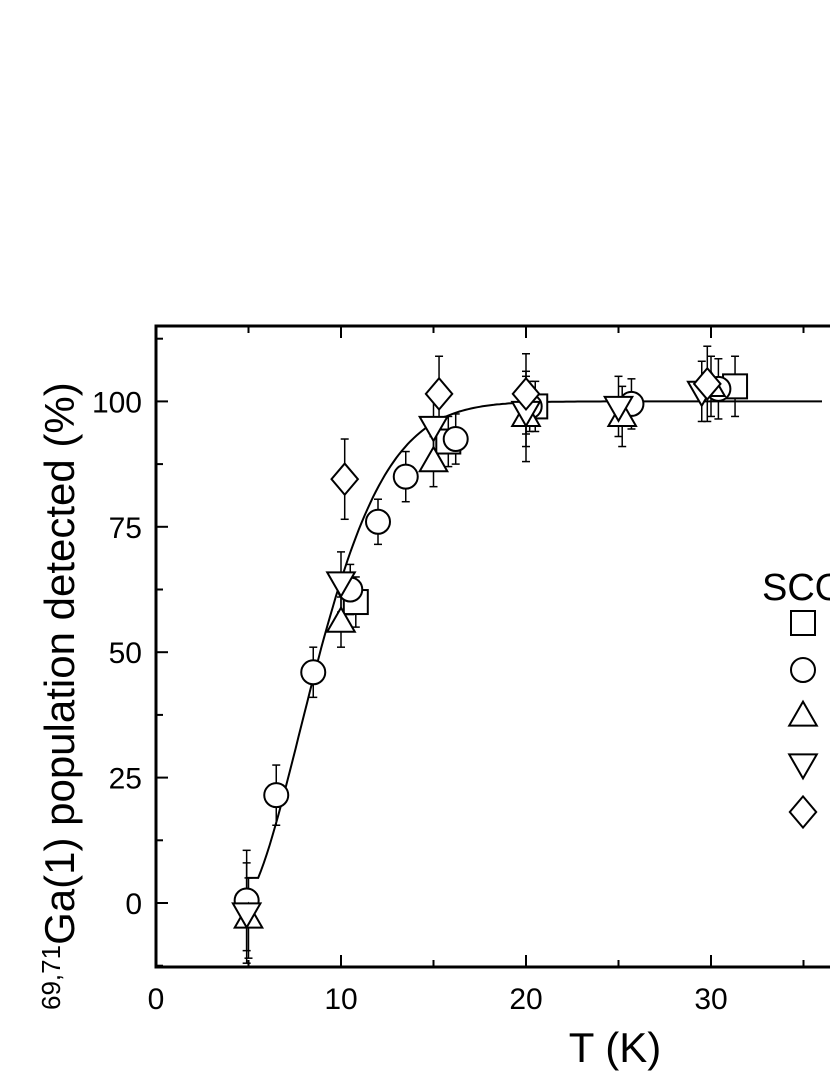 The image size is (830, 1075). I want to click on legend-marker-square, so click(803, 623).